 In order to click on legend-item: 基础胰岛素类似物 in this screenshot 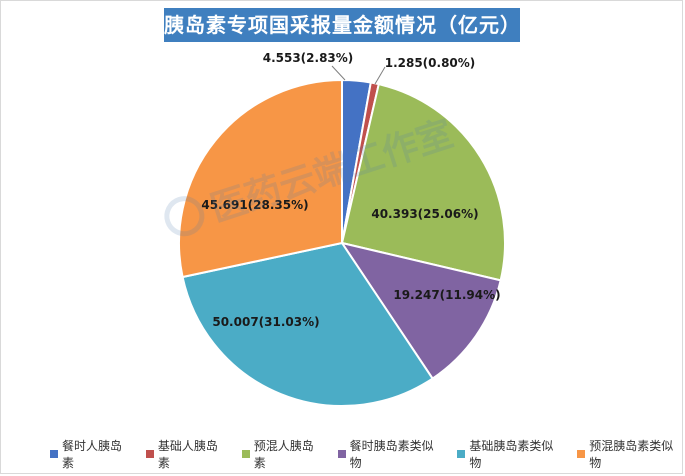, I will do `click(511, 454)`.